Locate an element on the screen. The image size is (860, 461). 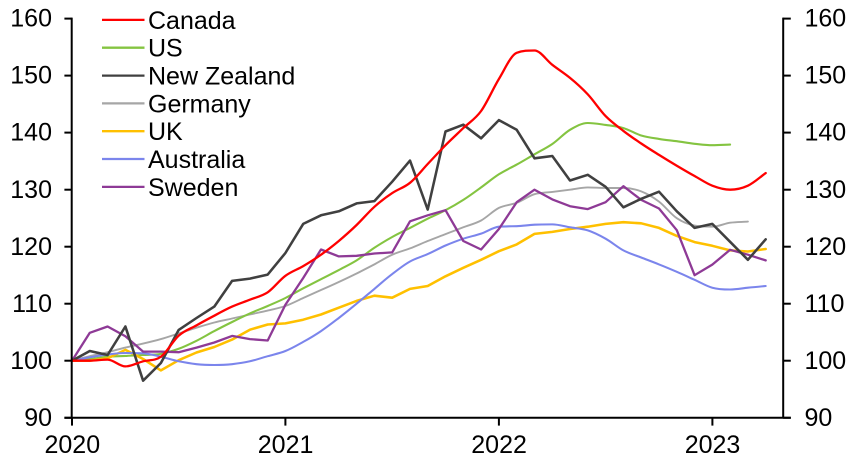
svg-text: Germany is located at coordinates (199, 104).